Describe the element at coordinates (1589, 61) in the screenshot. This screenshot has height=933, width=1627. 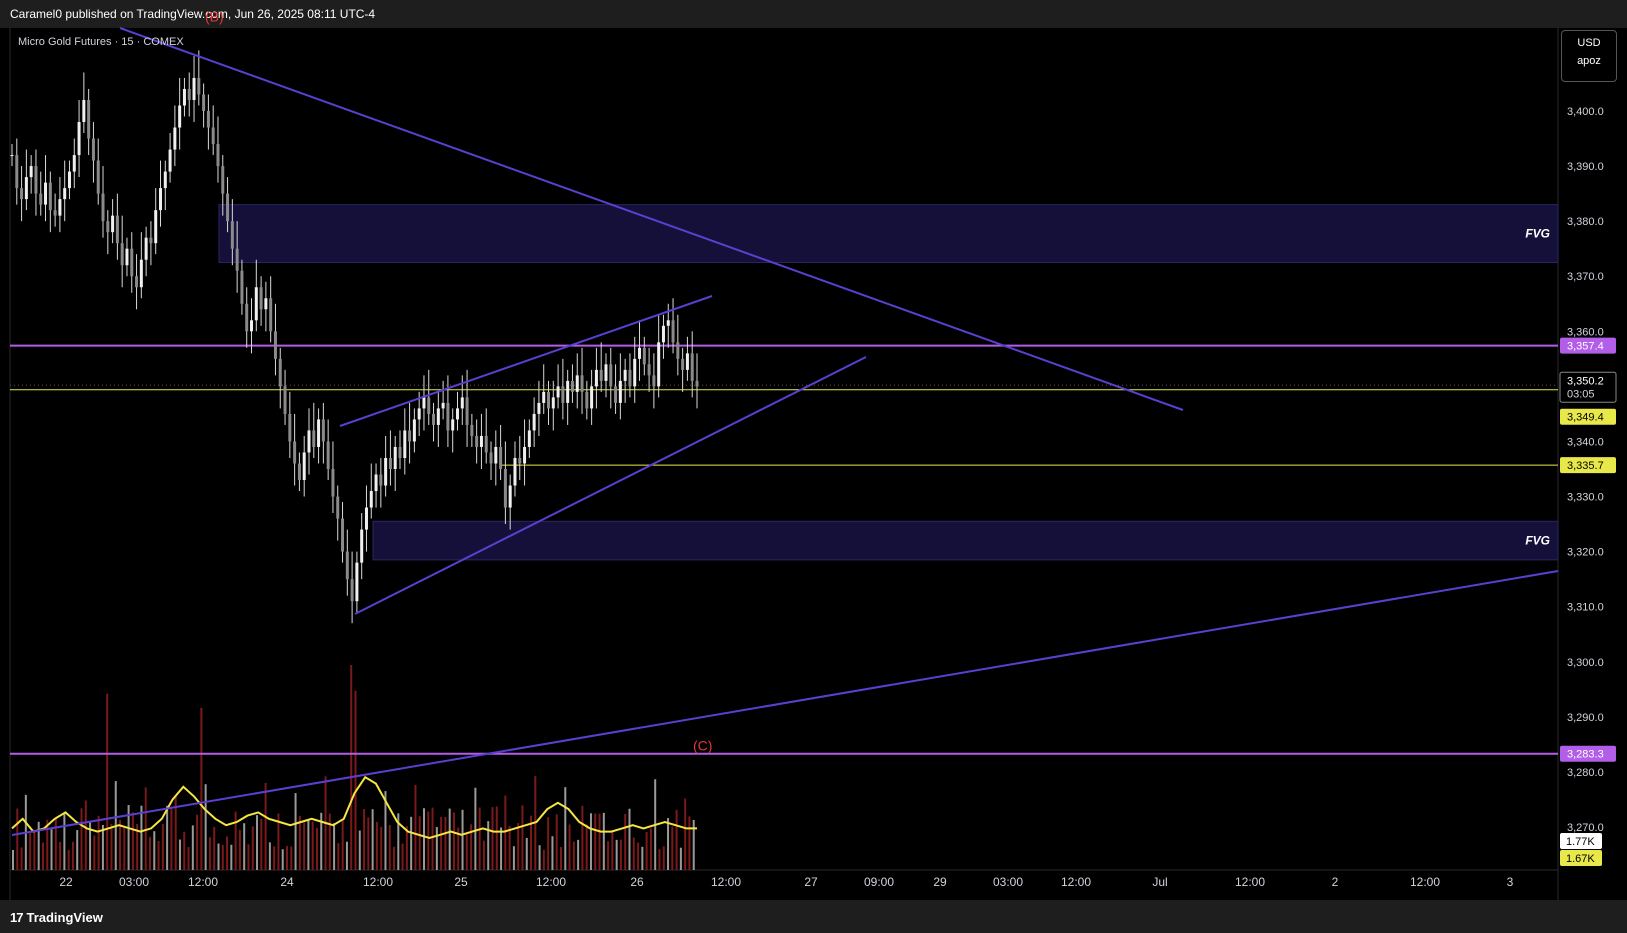
I see `unit-label: apoz` at that location.